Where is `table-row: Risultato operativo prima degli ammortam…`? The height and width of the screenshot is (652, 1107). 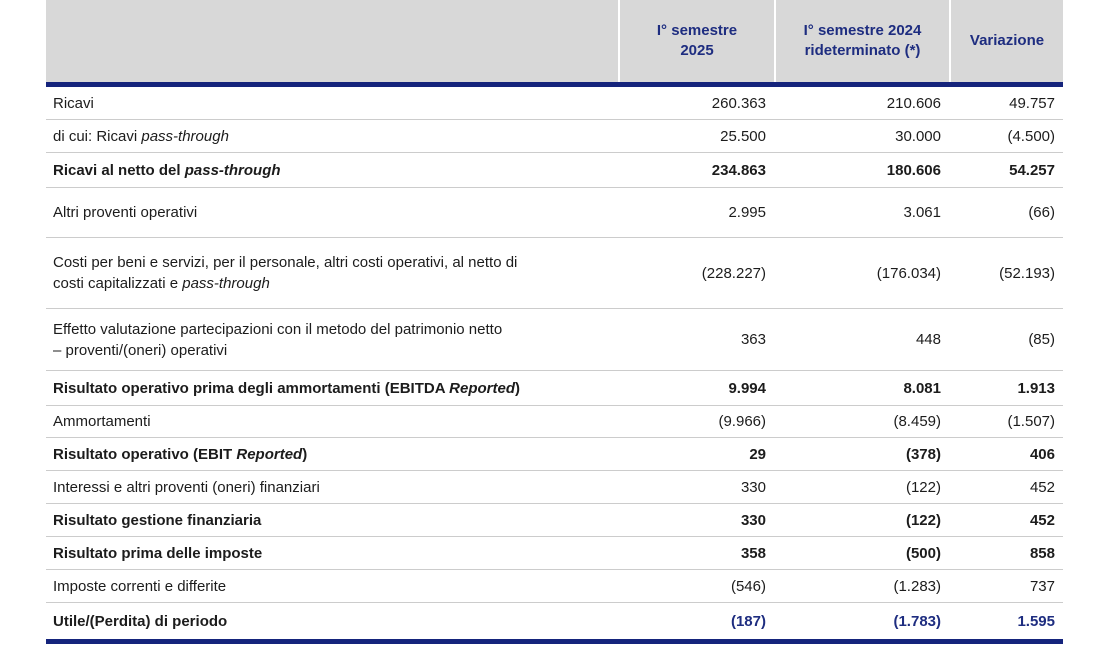 table-row: Risultato operativo prima degli ammortam… is located at coordinates (554, 388).